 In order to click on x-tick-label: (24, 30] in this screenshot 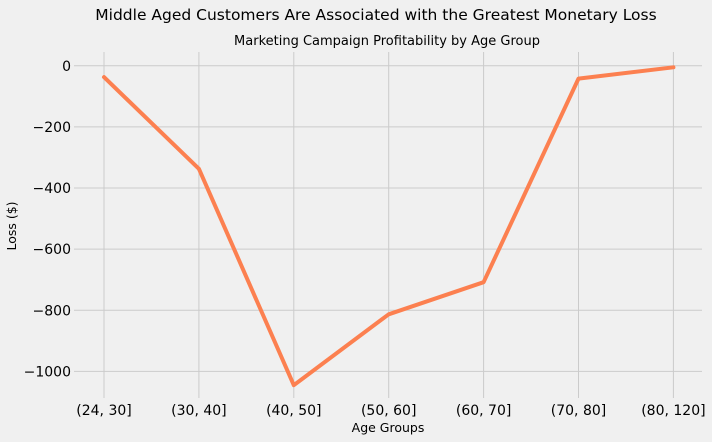, I will do `click(103, 411)`.